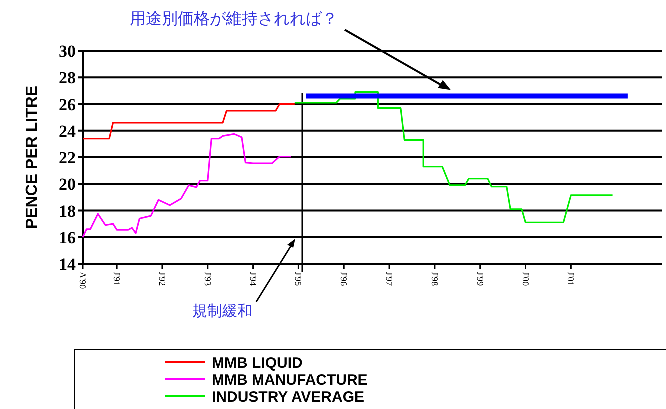 This screenshot has width=666, height=409. What do you see at coordinates (253, 279) in the screenshot?
I see `x-tick-label: J'94` at bounding box center [253, 279].